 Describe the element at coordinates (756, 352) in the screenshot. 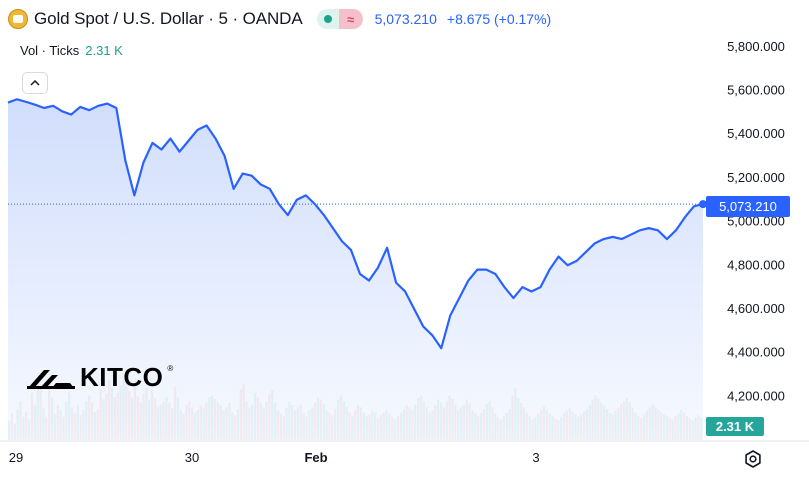

I see `y-tick-label: 4,400.000` at that location.